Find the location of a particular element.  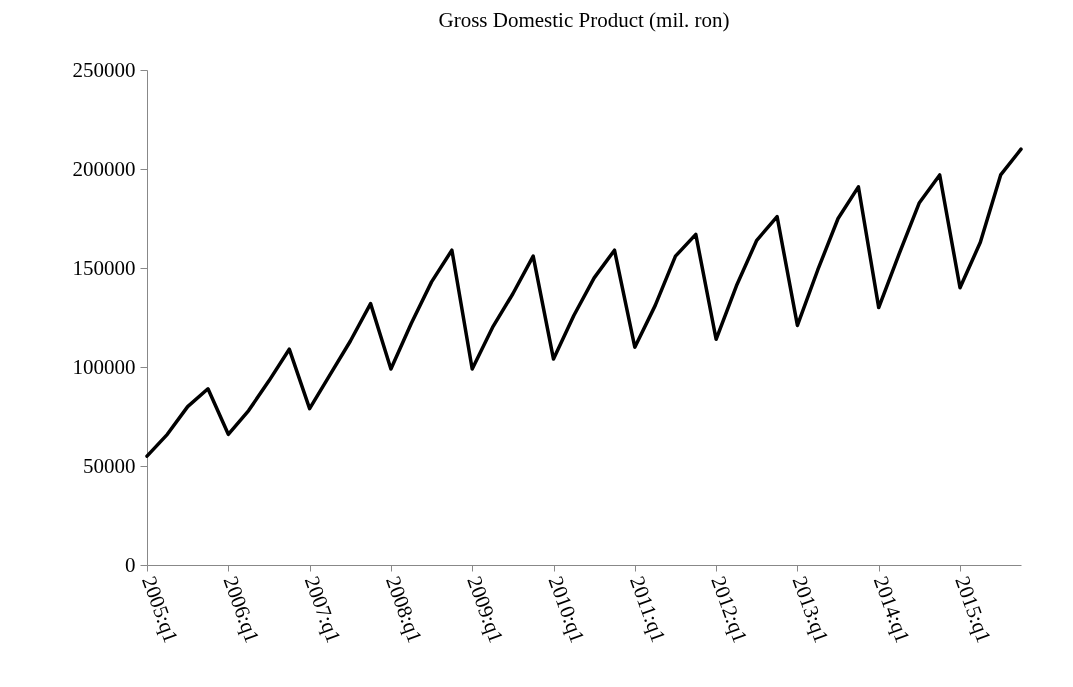

chart-title: Gross Domestic Product (mil. ron) is located at coordinates (584, 20).